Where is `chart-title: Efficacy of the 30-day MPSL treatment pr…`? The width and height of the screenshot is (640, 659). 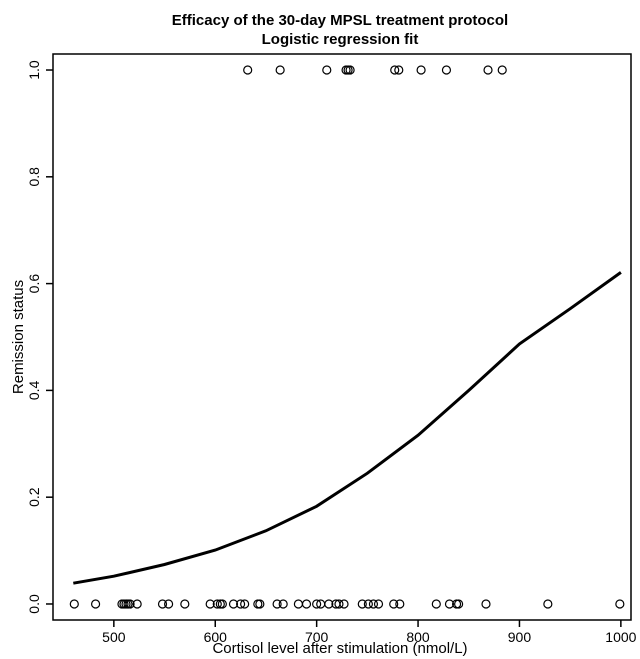 chart-title: Efficacy of the 30-day MPSL treatment pr… is located at coordinates (340, 20).